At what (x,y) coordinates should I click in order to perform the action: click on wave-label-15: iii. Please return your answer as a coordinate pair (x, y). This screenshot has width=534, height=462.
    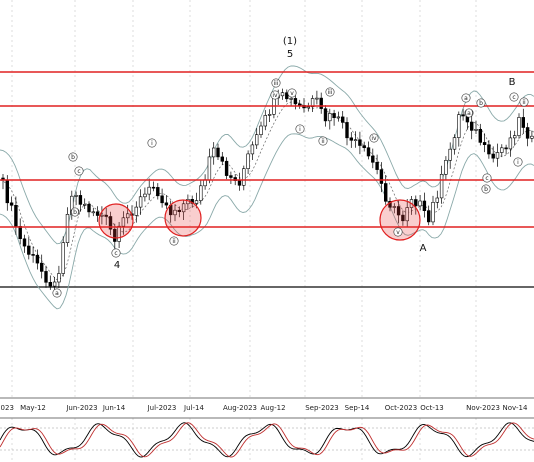
    Looking at the image, I should click on (329, 92).